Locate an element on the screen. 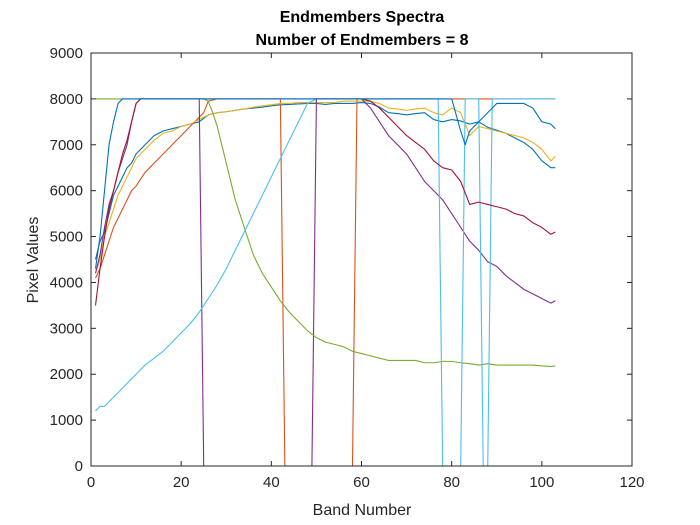 The image size is (700, 525). y-axis-label: Pixel Values is located at coordinates (33, 260).